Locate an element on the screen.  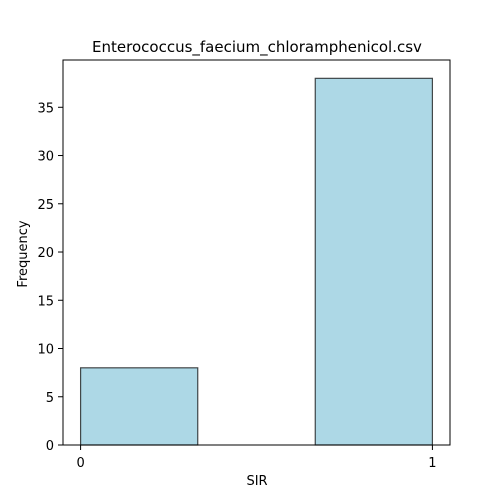
chart-title: Enterococcus_faecium_chloramphenicol.csv is located at coordinates (257, 47).